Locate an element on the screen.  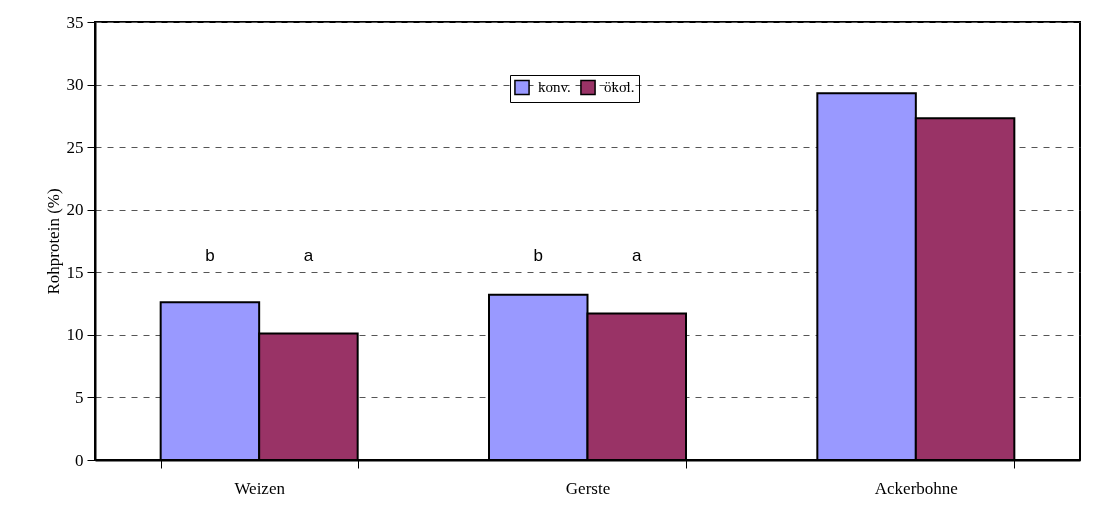
y-tick-label: 5 is located at coordinates (79, 397).